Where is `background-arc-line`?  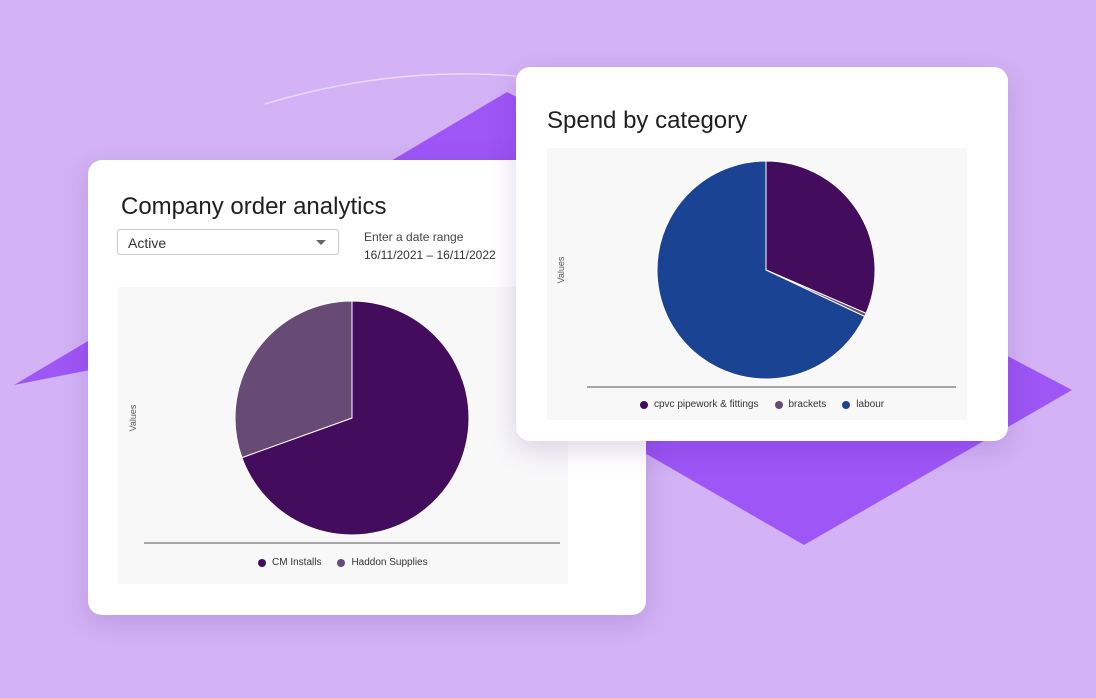 background-arc-line is located at coordinates (390, 89).